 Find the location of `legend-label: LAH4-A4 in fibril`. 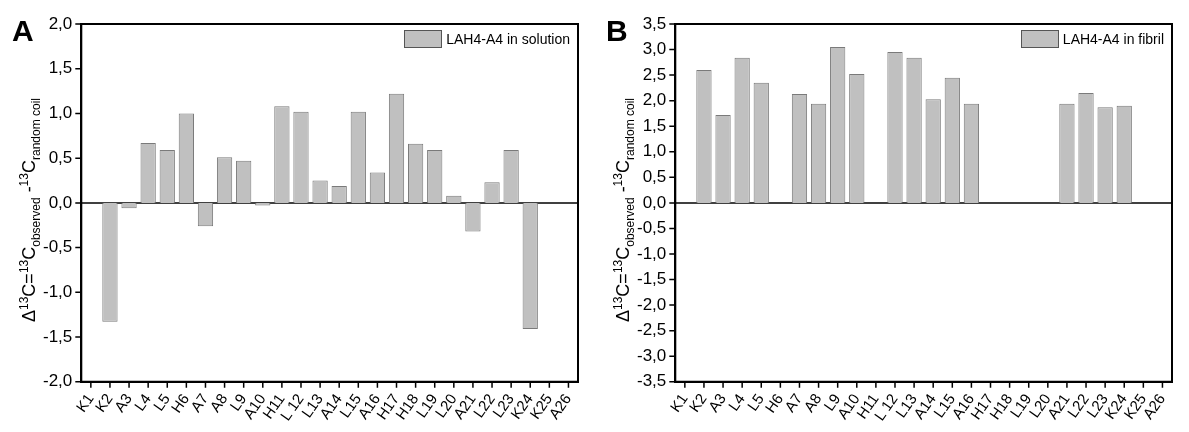

legend-label: LAH4-A4 in fibril is located at coordinates (1113, 39).